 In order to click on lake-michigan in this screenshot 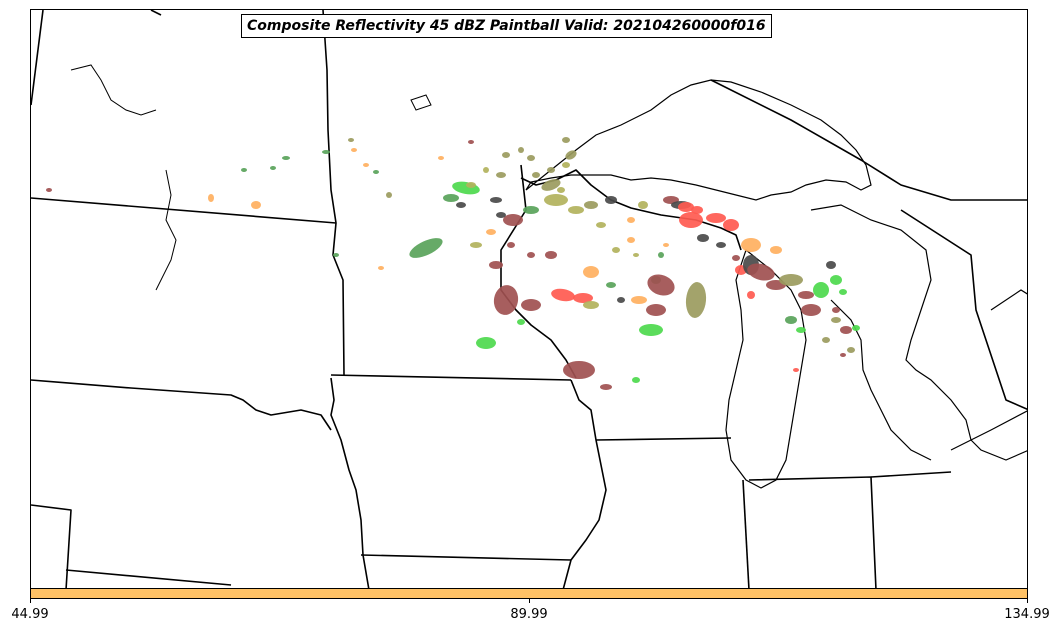, I will do `click(766, 368)`.